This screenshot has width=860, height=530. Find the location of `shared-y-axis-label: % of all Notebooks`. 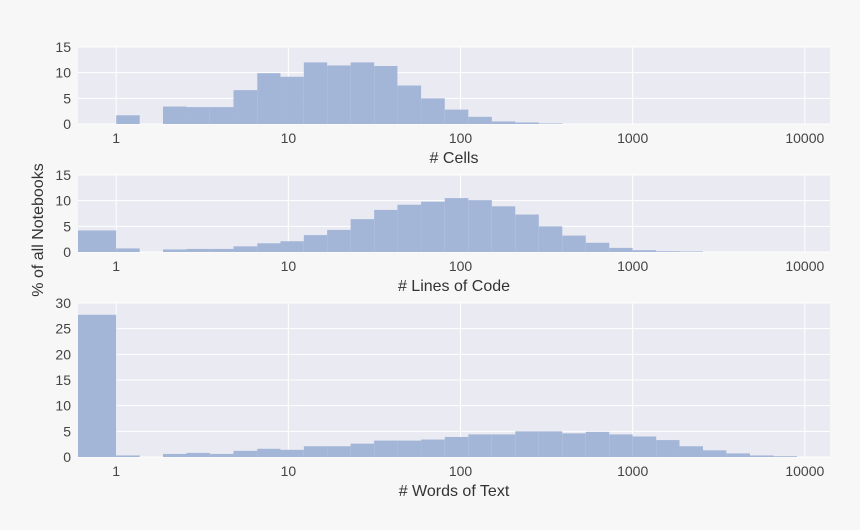

shared-y-axis-label: % of all Notebooks is located at coordinates (38, 229).